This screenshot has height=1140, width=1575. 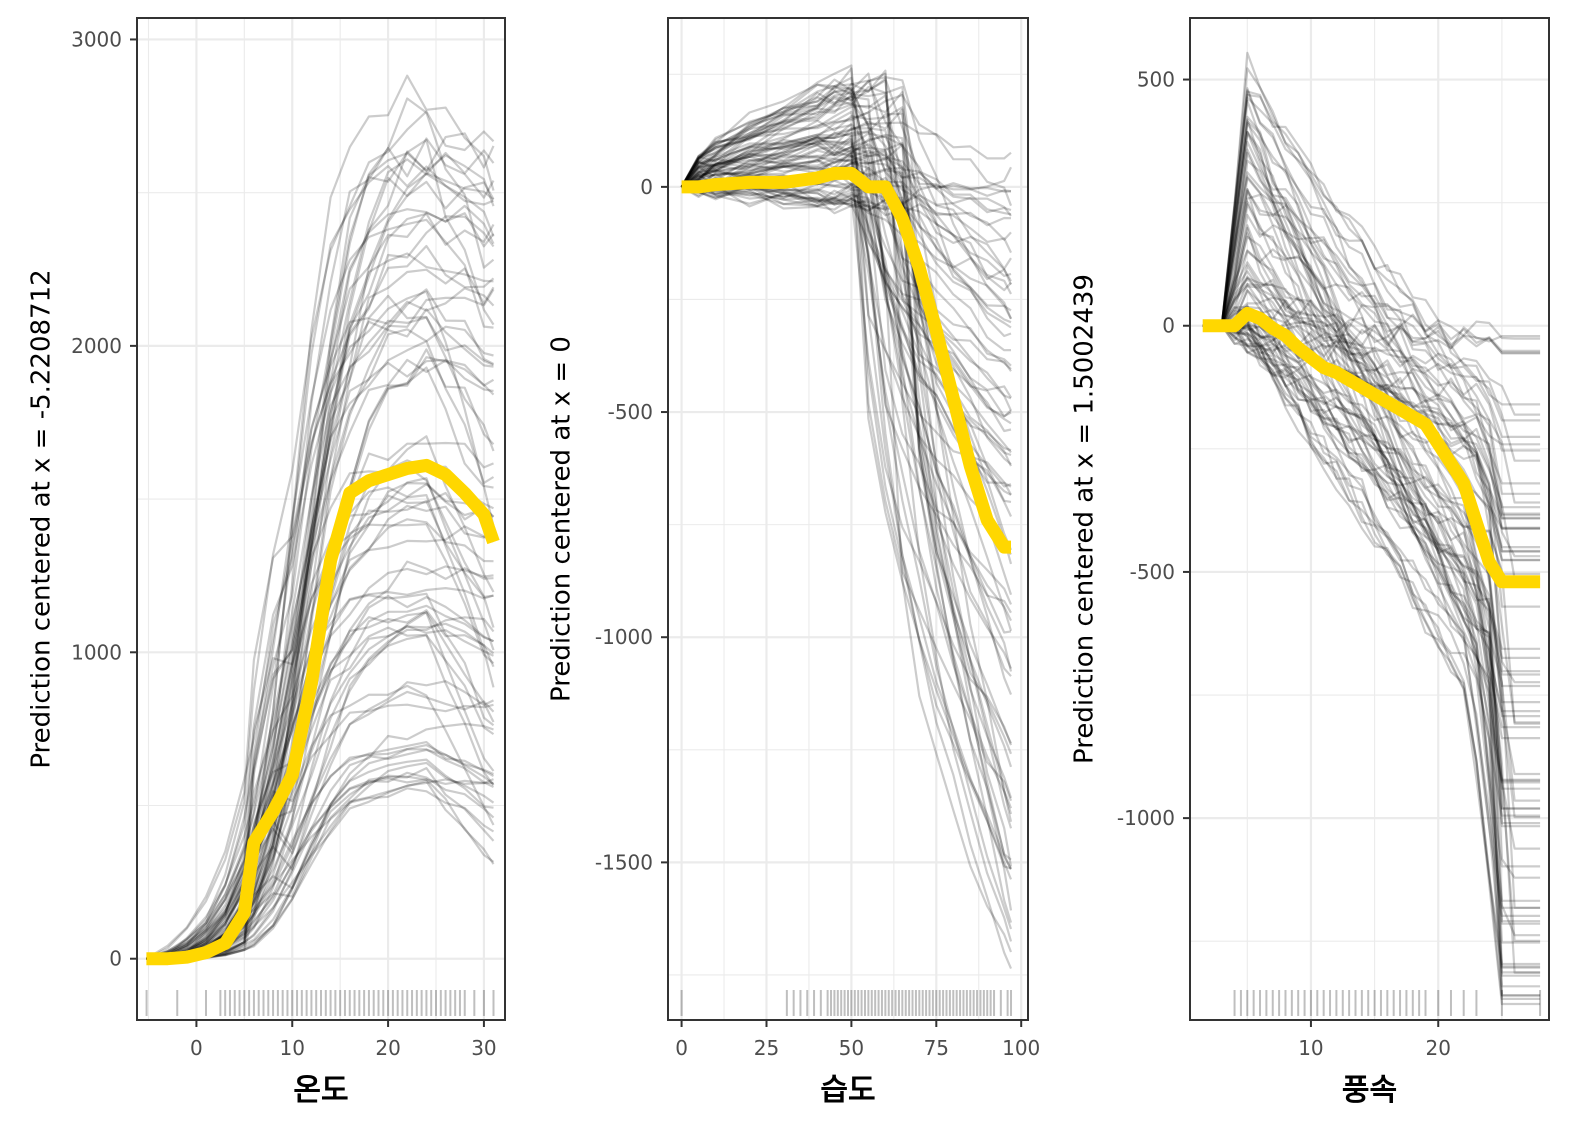 I want to click on y-axis-title: Prediction centered at x = 0, so click(x=562, y=519).